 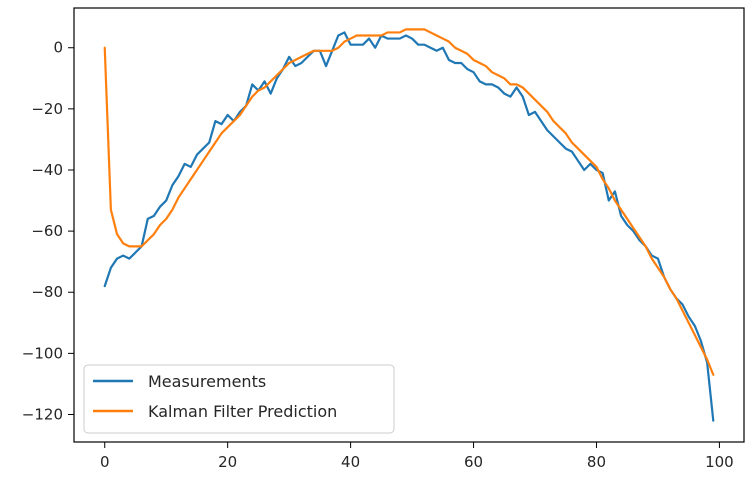 I want to click on y-axis: 0 −20 −40 −60 −80 −100 −120, so click(x=48, y=231).